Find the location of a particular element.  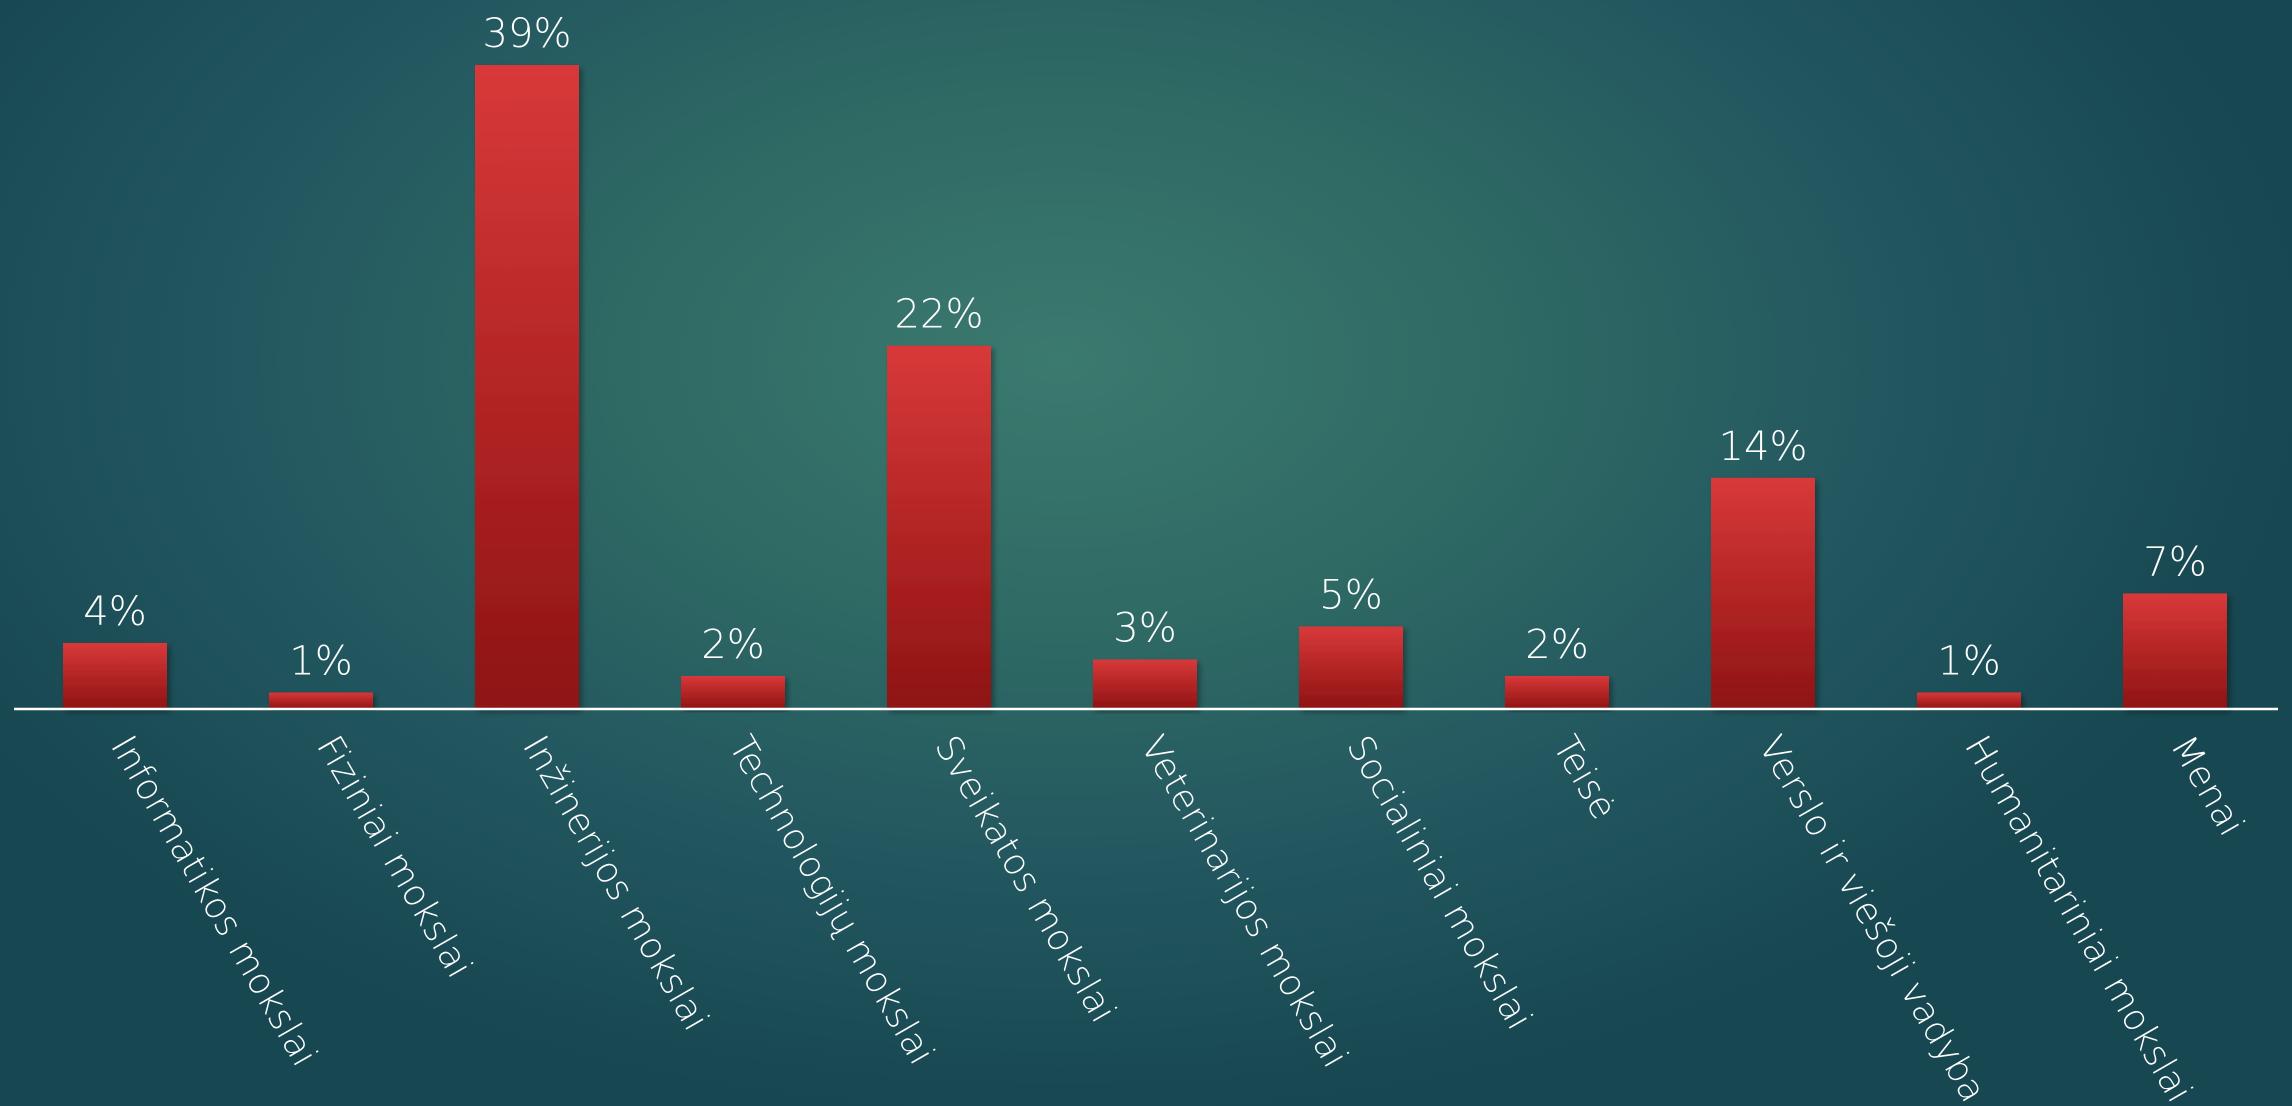

category-label-3: Inžinerijos mokslai is located at coordinates (615, 883).